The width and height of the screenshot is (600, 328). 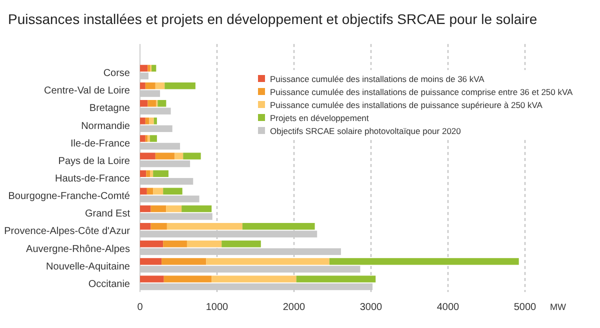 What do you see at coordinates (273, 19) in the screenshot?
I see `chart-title: Puissances installées et projets en développement et objectifs SRCAE pour le solaire` at bounding box center [273, 19].